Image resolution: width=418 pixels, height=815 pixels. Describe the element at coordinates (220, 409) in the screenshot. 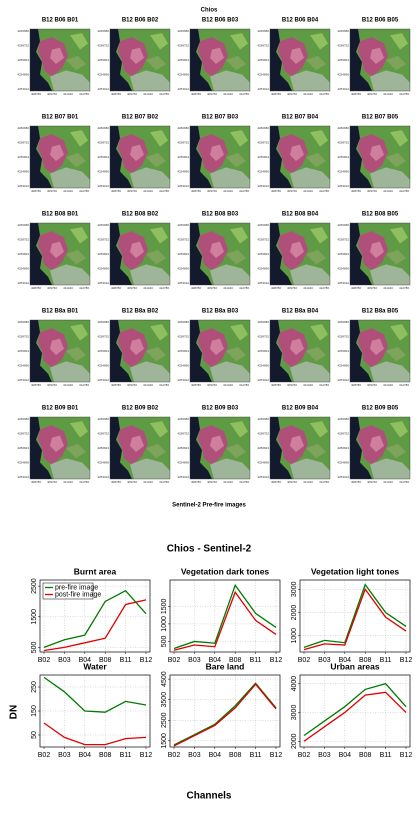

I see `panel-title: B12 B09 B03` at that location.